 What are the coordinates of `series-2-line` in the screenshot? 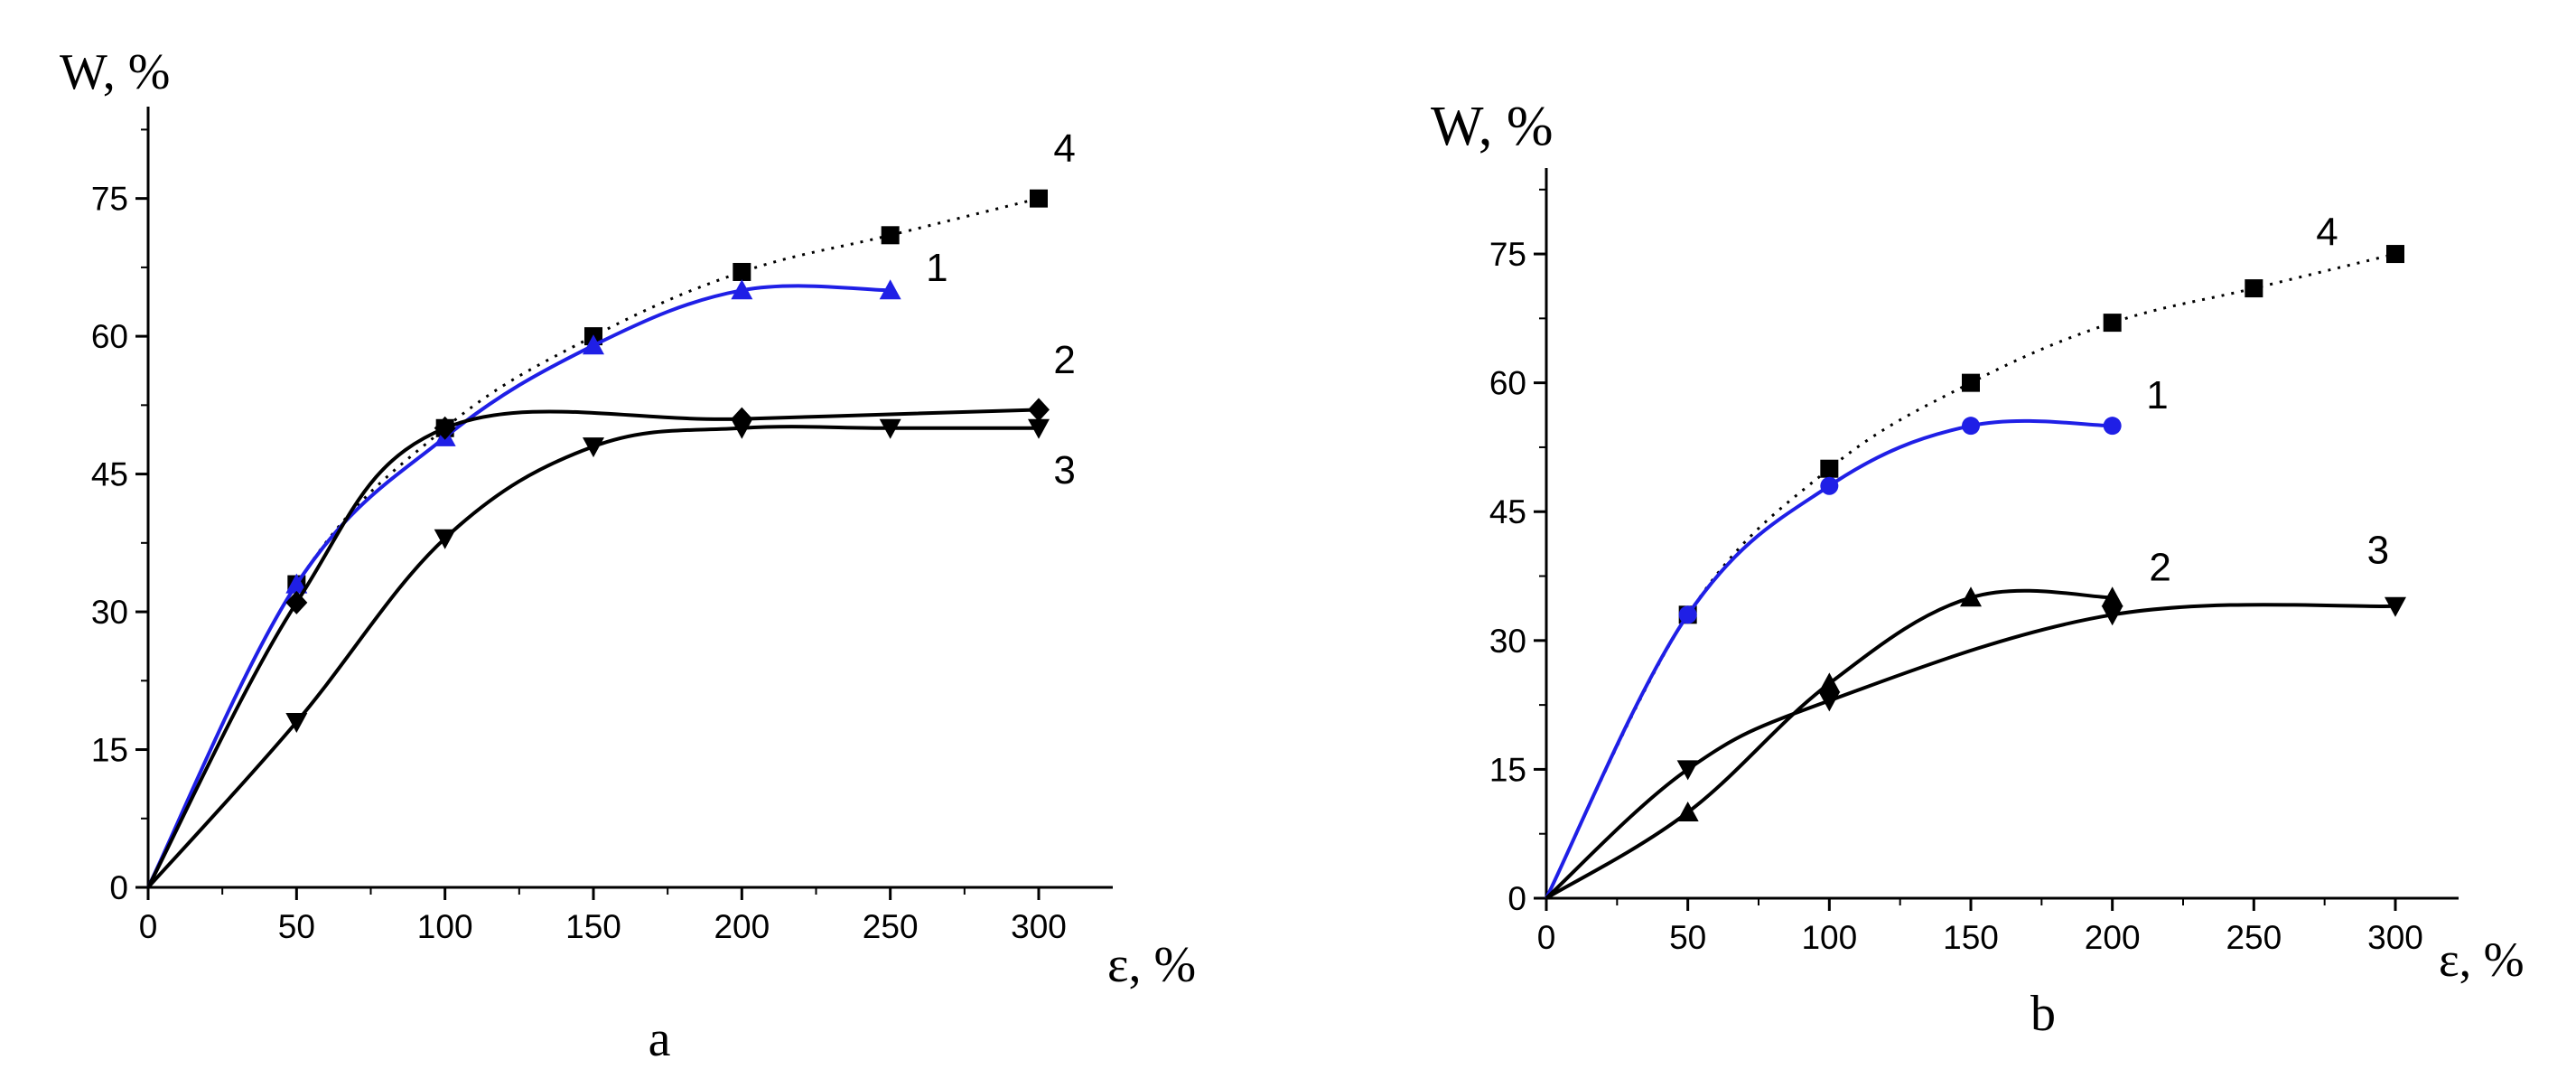 It's located at (1829, 744).